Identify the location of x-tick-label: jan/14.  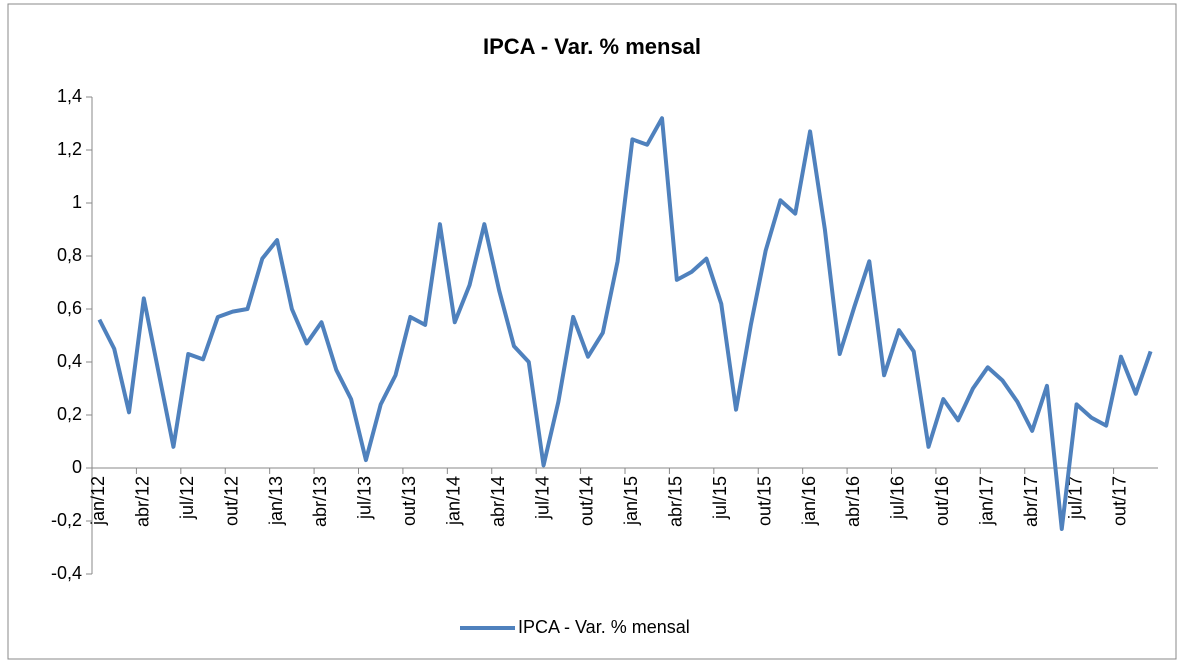
(453, 501).